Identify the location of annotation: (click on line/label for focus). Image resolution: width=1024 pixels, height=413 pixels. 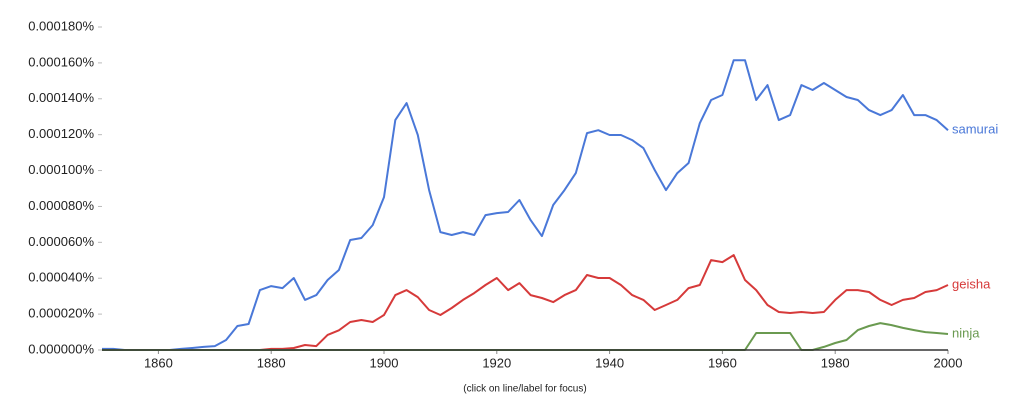
(524, 389).